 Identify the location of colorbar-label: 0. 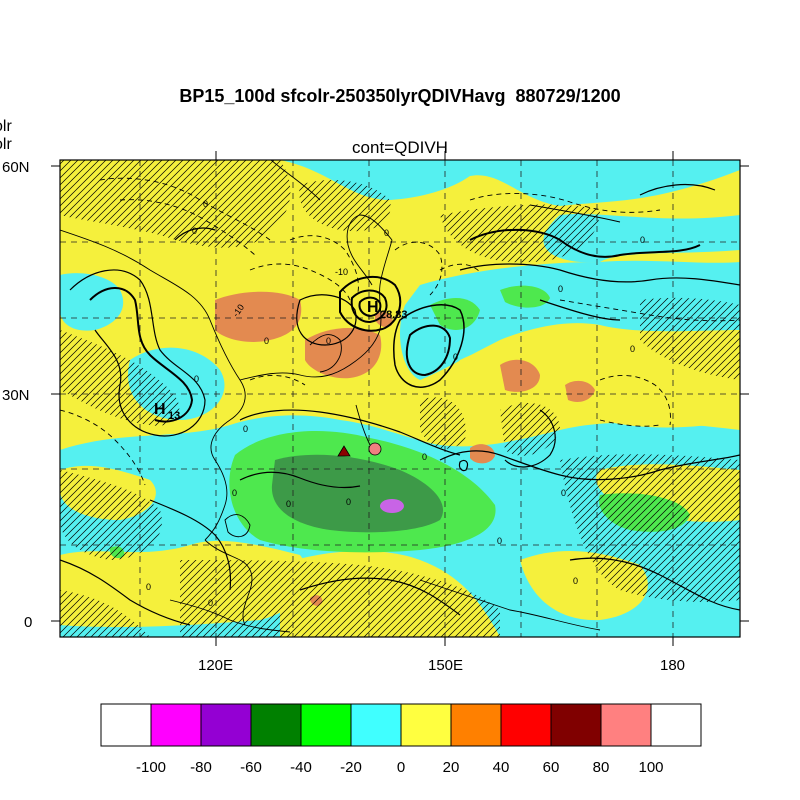
(401, 767).